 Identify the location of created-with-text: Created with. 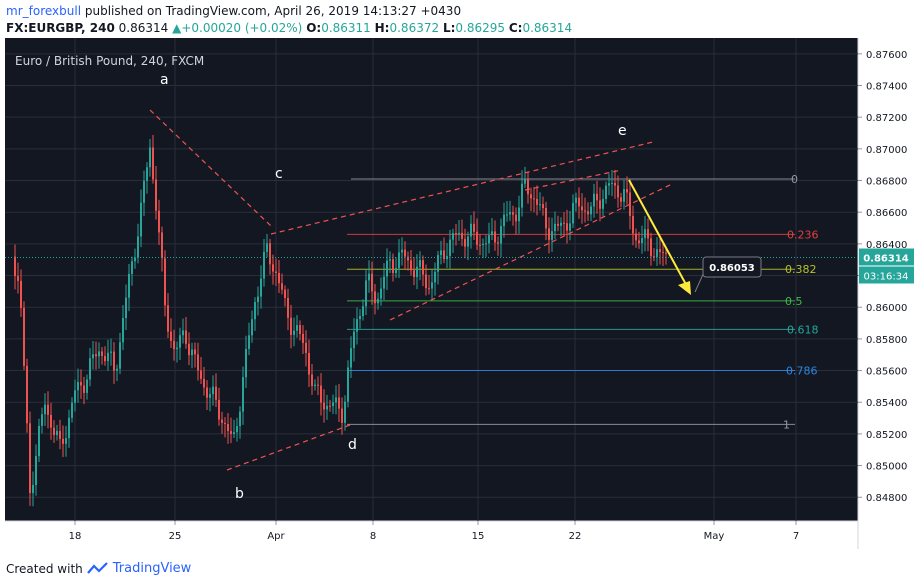
(44, 568).